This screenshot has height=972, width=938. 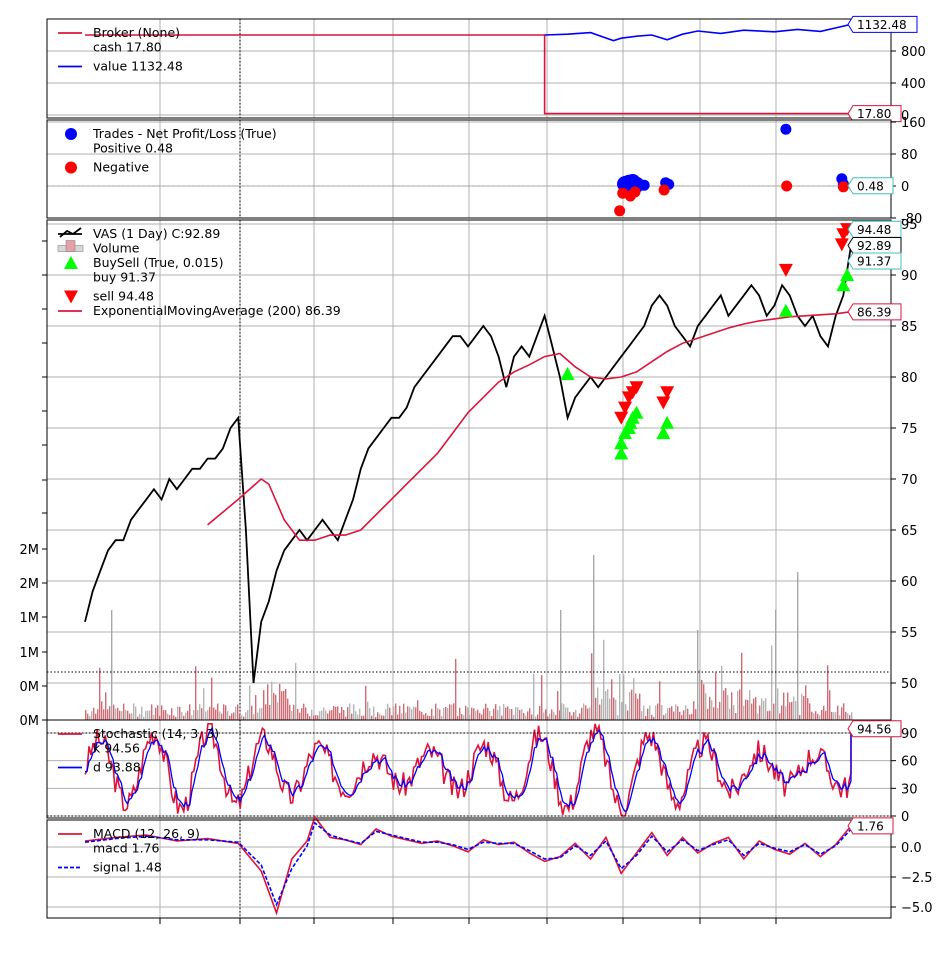 I want to click on legend-label: d 93.88, so click(x=117, y=767).